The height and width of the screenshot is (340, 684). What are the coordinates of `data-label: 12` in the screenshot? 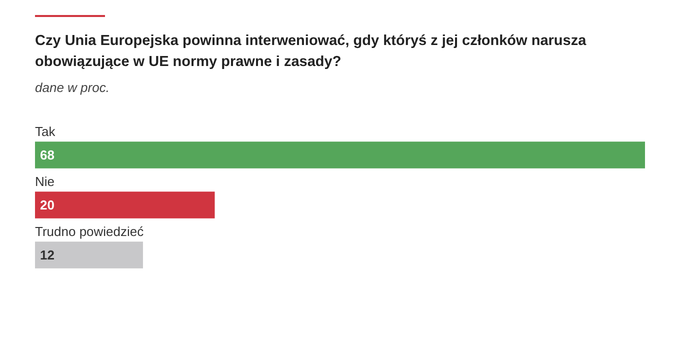 It's located at (47, 255).